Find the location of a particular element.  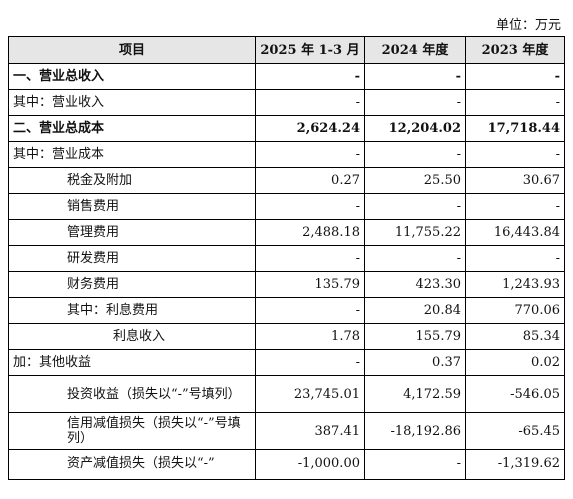

header-2024: 2024 年度 is located at coordinates (415, 50).